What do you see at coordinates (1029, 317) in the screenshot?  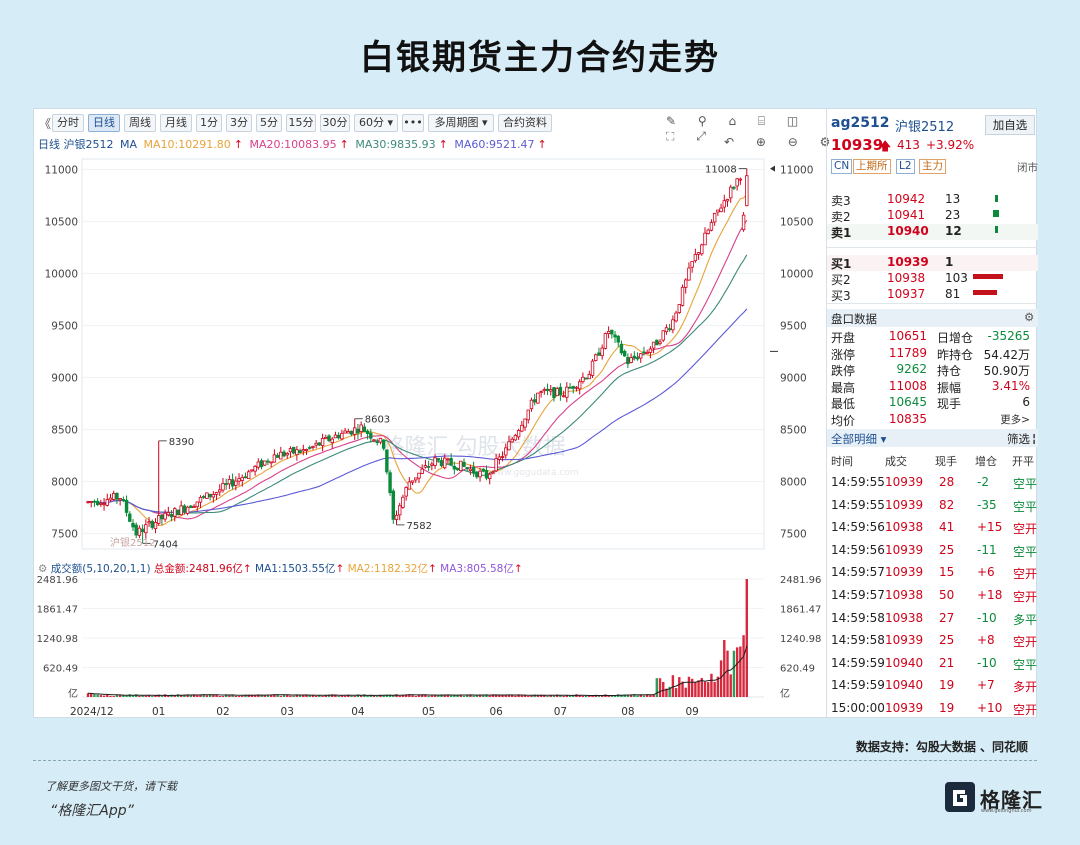 I see `panel-settings-icon: ⚙` at bounding box center [1029, 317].